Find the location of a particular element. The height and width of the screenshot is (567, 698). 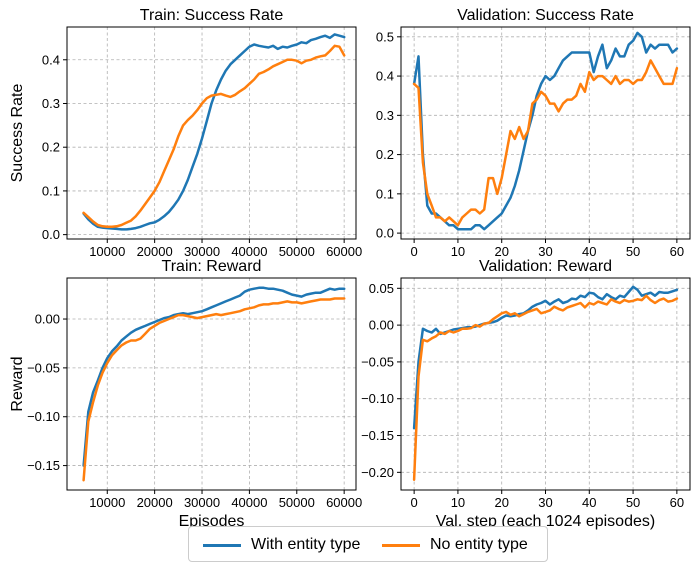

x-axis-label: Val. step (each 1024 episodes) is located at coordinates (545, 521).